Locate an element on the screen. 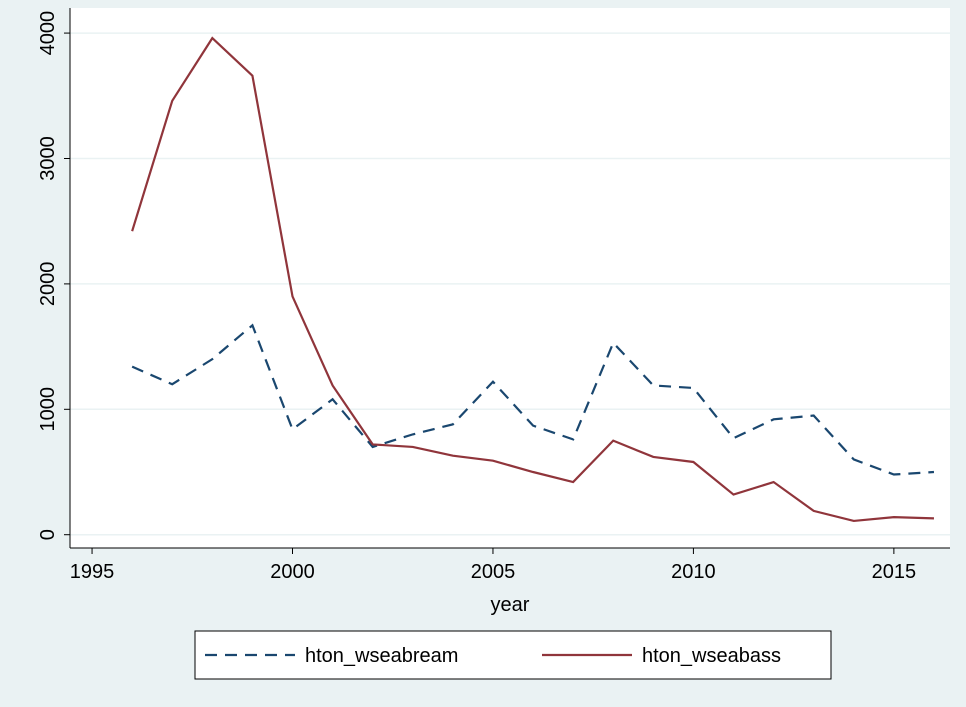 This screenshot has height=707, width=966. y-tick-label: 4000 is located at coordinates (48, 33).